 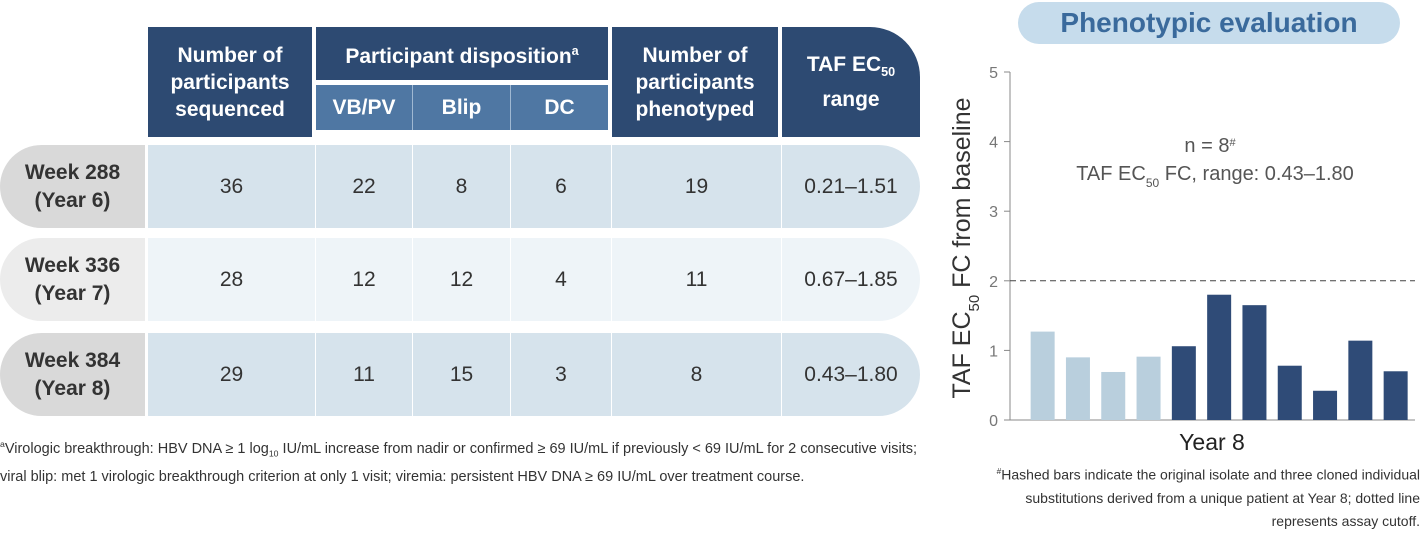 What do you see at coordinates (993, 351) in the screenshot?
I see `y-tick-label: 1` at bounding box center [993, 351].